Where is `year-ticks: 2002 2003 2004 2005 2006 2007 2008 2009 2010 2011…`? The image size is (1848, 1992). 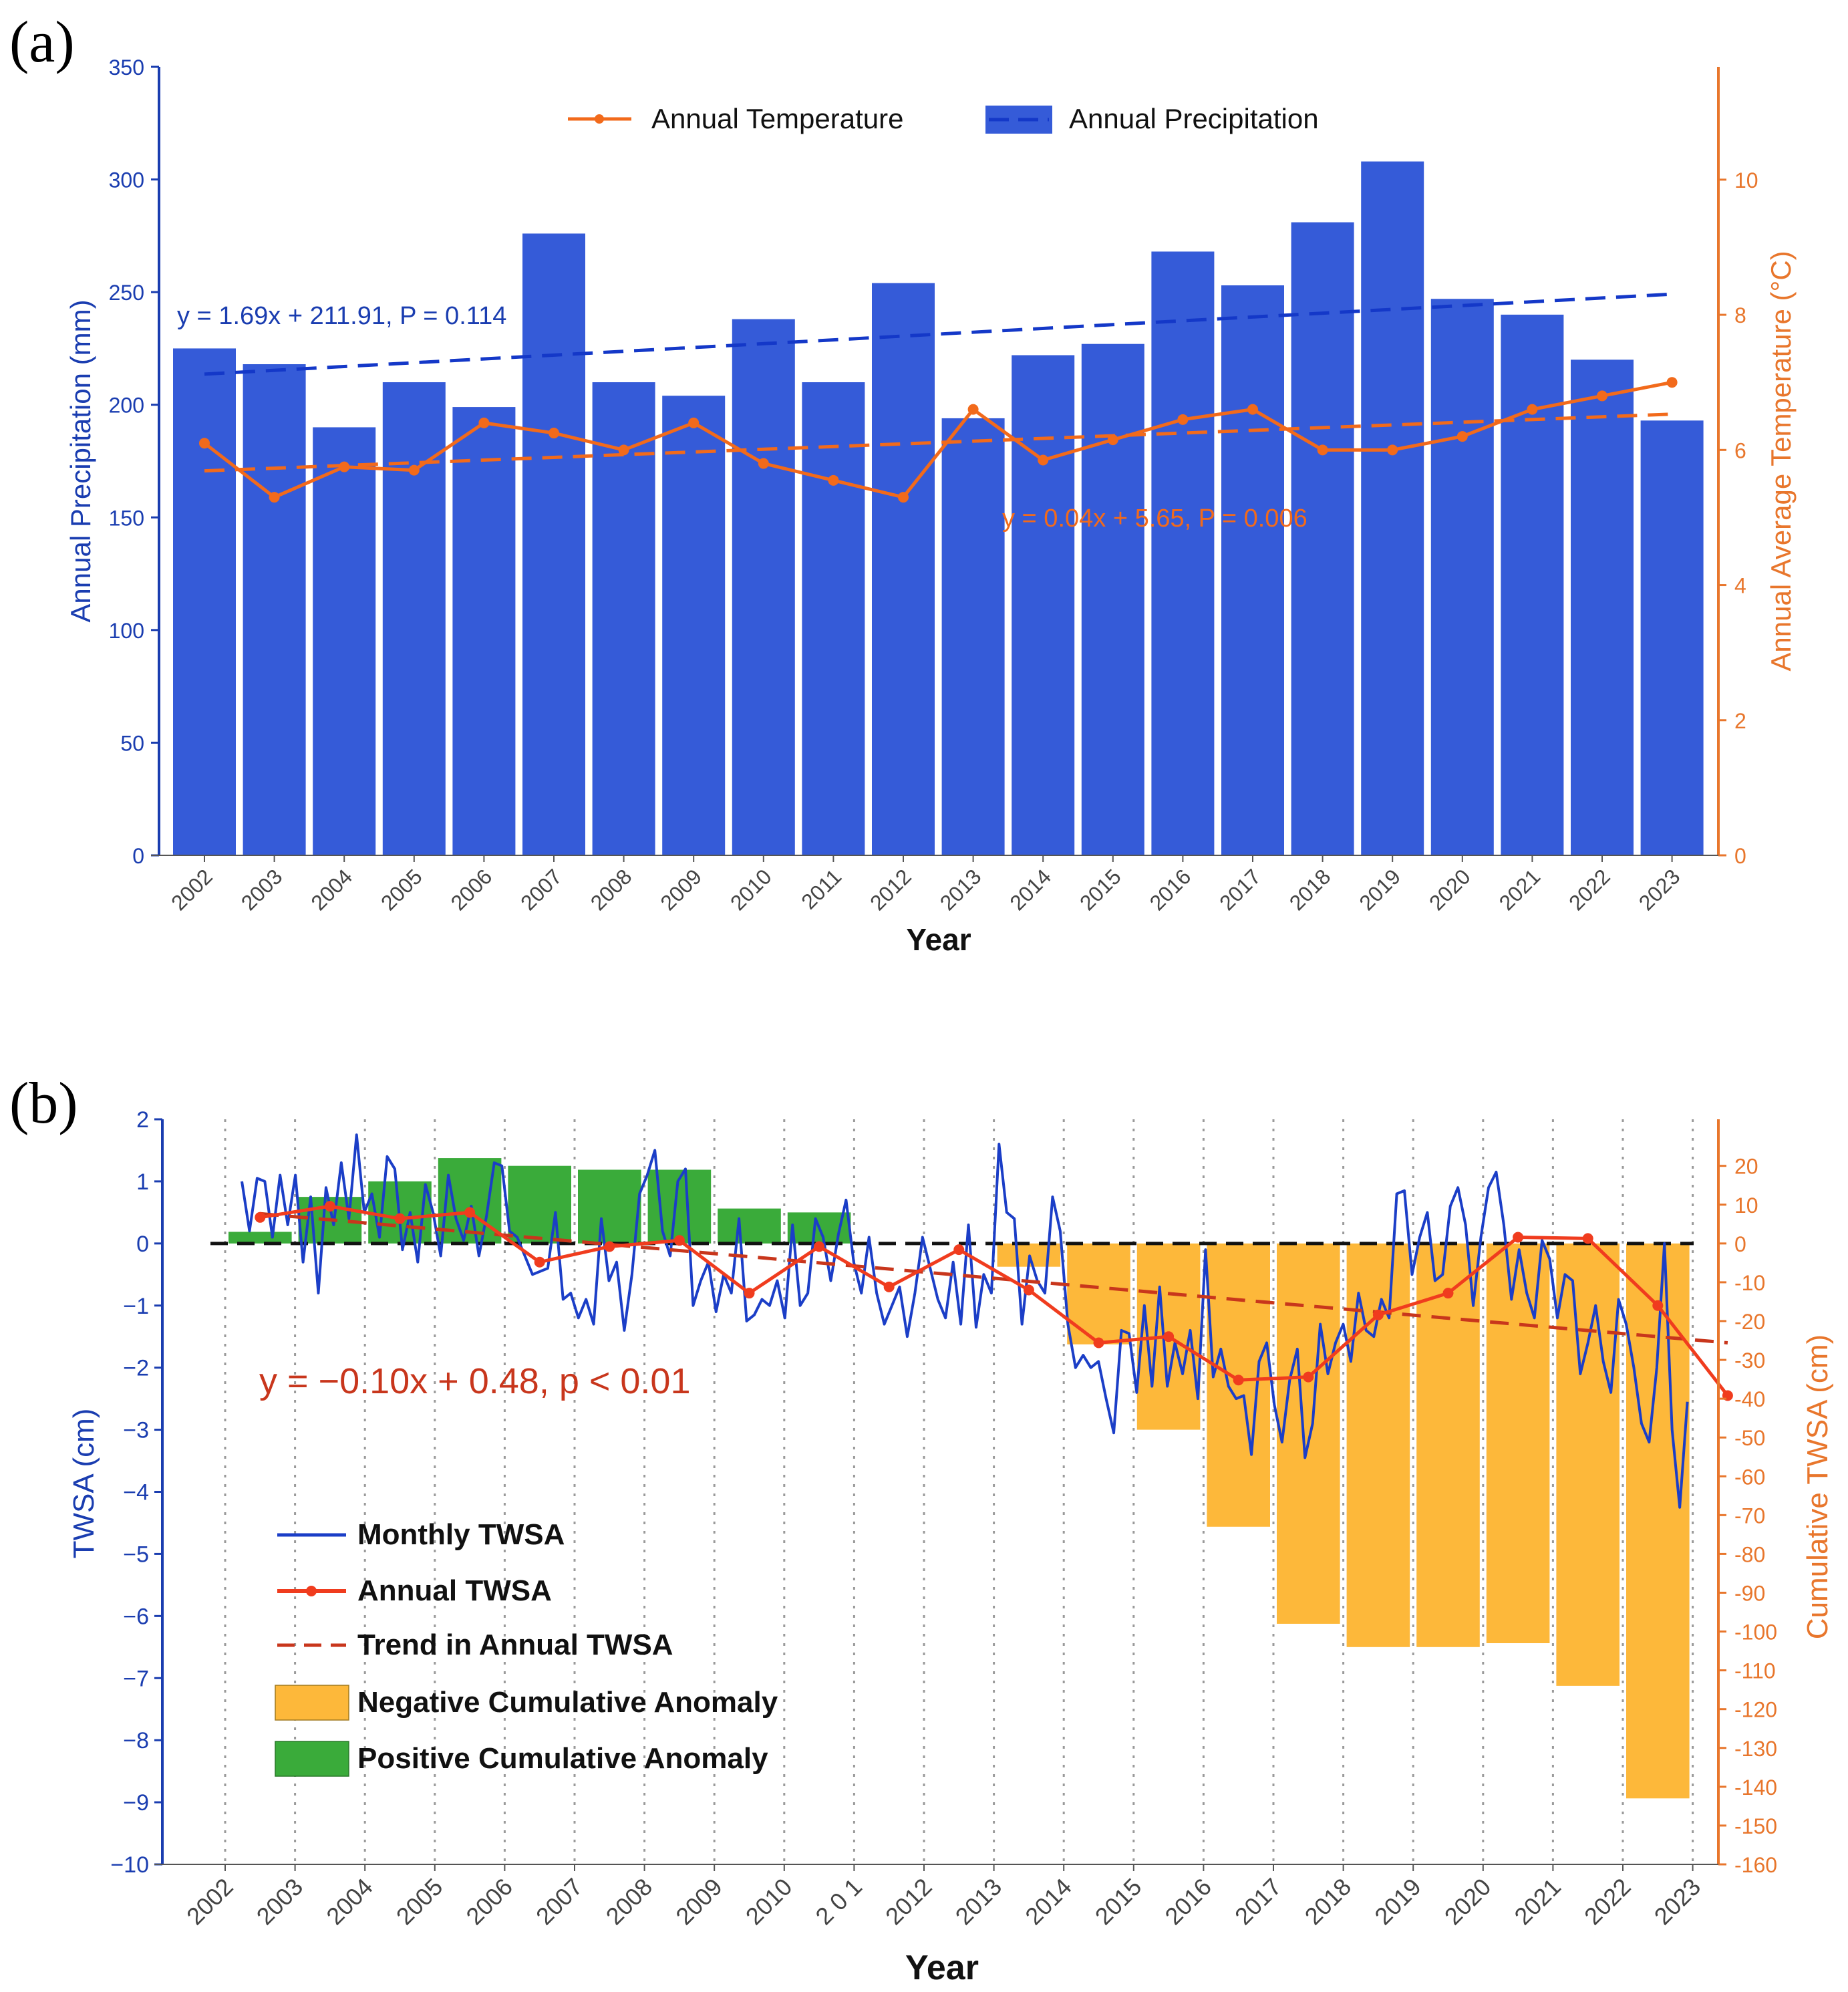
year-ticks: 2002 2003 2004 2005 2006 2007 2008 2009 2010 2011… is located at coordinates (925, 885).